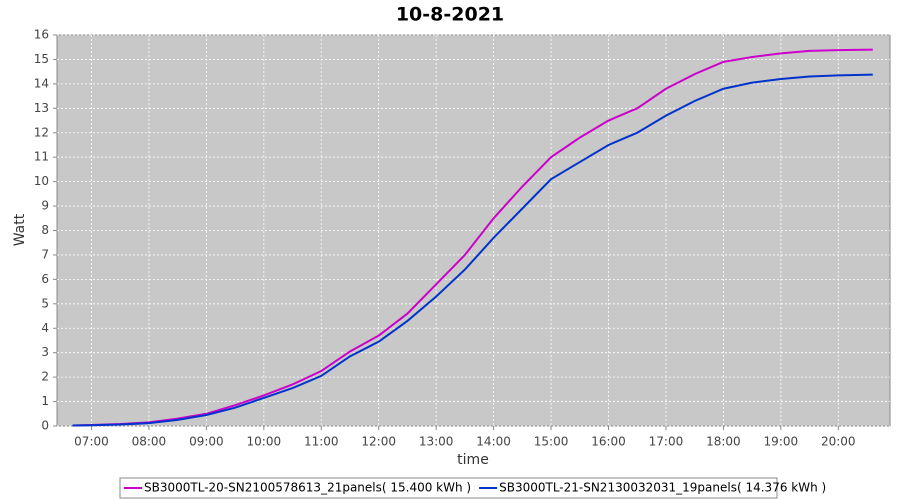 Image resolution: width=900 pixels, height=500 pixels. I want to click on x-tick-label: 15:00, so click(551, 442).